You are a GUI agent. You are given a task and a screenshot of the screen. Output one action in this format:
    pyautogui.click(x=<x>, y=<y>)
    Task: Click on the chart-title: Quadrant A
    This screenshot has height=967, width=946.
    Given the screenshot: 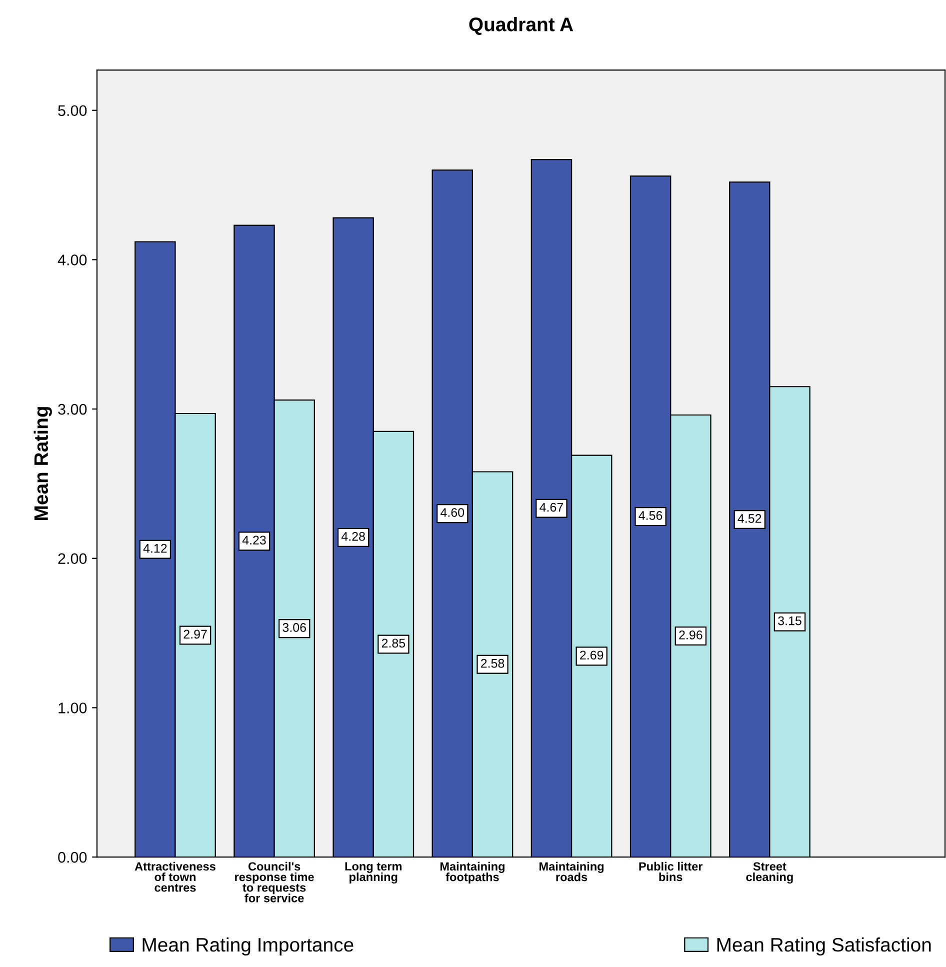 What is the action you would take?
    pyautogui.click(x=521, y=26)
    